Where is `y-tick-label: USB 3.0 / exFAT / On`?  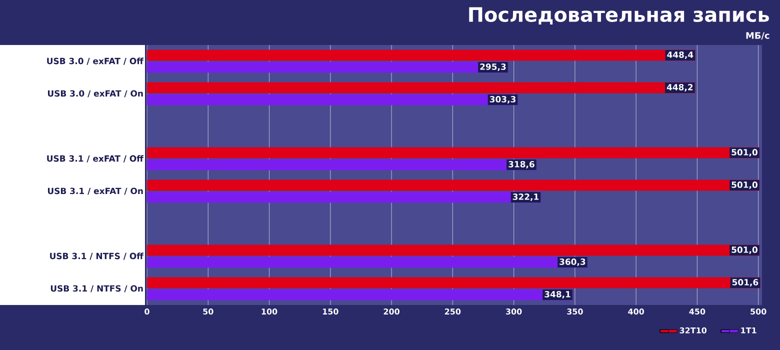
y-tick-label: USB 3.0 / exFAT / On is located at coordinates (95, 94).